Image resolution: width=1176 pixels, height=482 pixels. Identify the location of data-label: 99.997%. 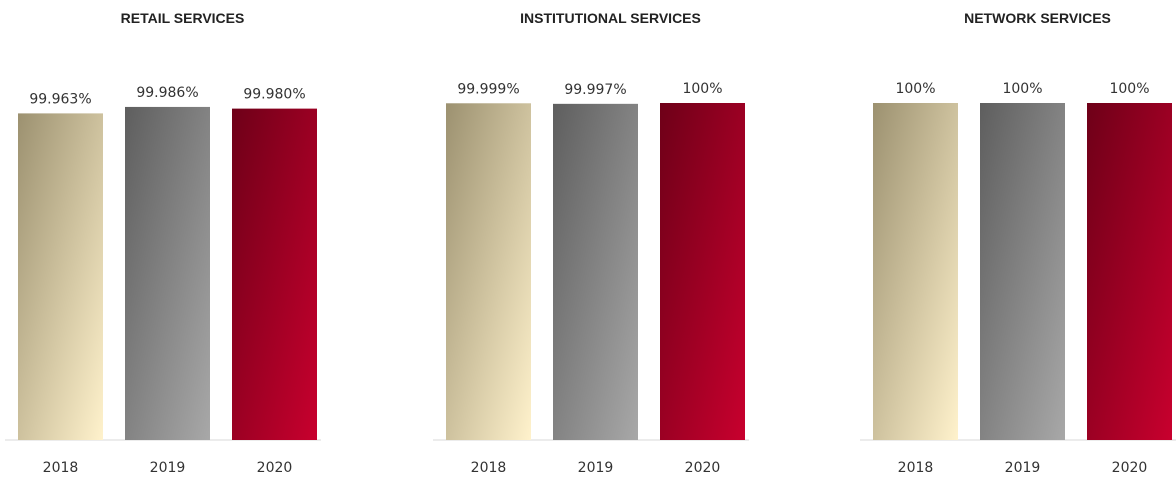
(595, 90).